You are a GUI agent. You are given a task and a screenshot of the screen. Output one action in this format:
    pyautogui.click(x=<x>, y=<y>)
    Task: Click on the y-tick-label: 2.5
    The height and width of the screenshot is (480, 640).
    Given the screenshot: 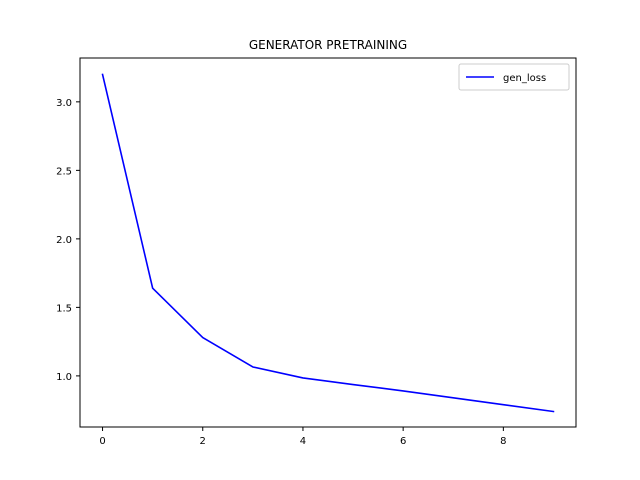 What is the action you would take?
    pyautogui.click(x=64, y=171)
    